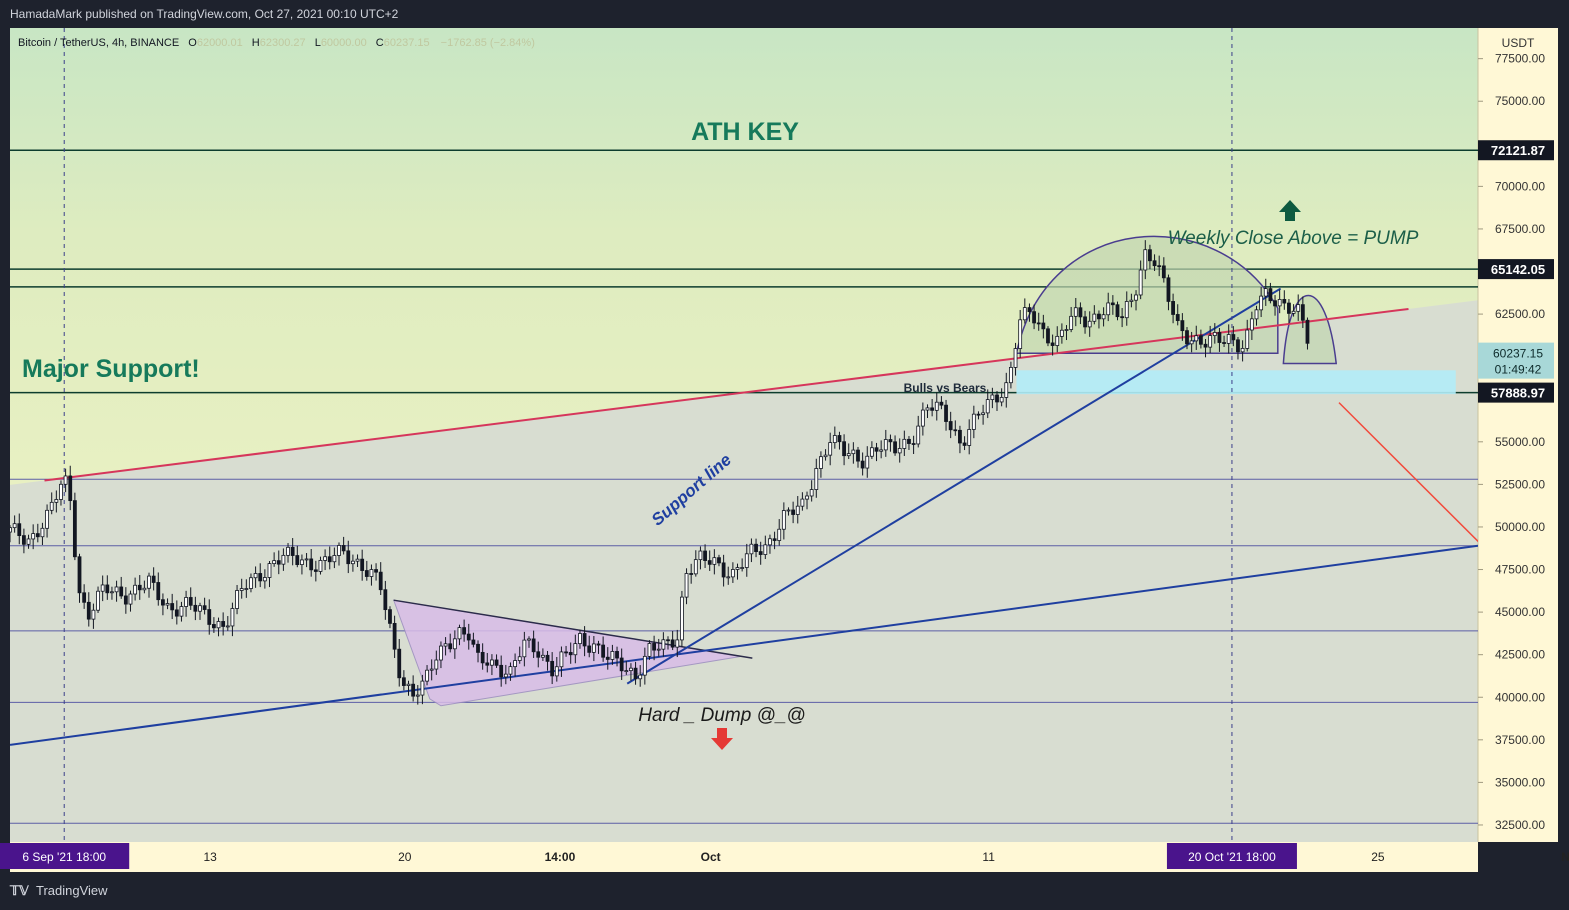 The width and height of the screenshot is (1569, 910). Describe the element at coordinates (1408, 472) in the screenshot. I see `dump-arrow` at that location.